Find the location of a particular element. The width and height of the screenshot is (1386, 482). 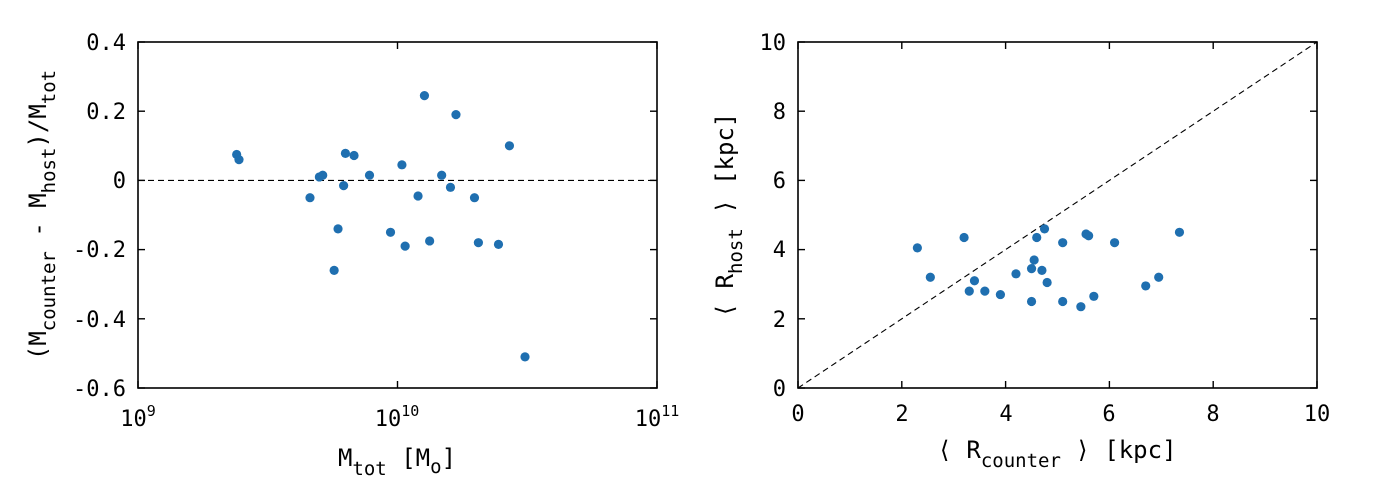

left-ytick-label: 0 is located at coordinates (119, 181).